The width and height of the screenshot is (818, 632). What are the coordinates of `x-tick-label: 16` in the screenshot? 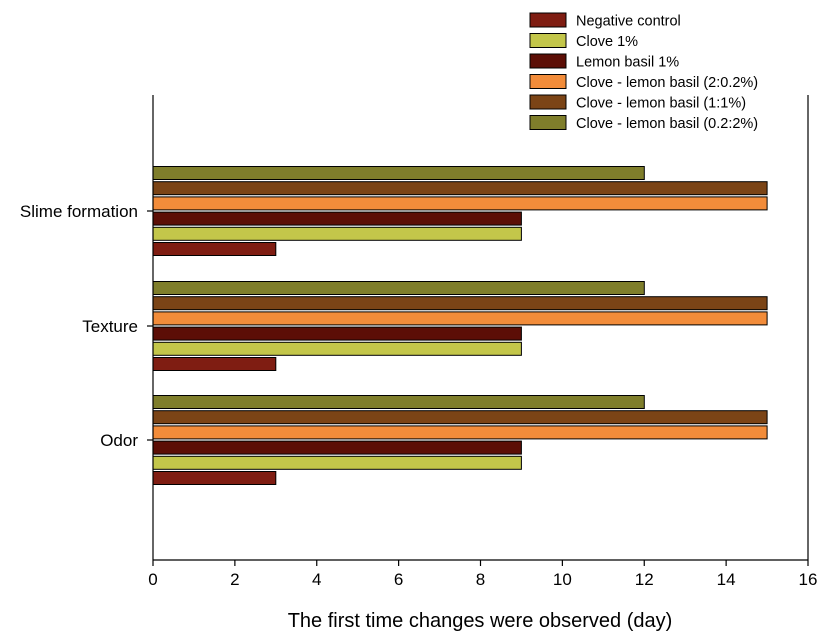 It's located at (808, 579).